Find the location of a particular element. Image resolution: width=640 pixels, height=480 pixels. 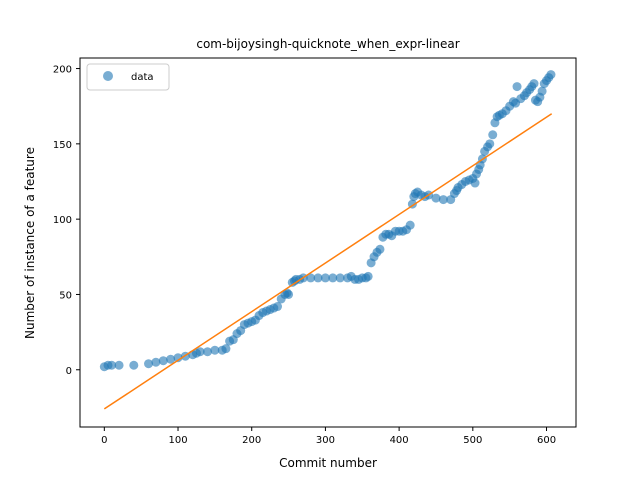

x-tick-label: 500 is located at coordinates (472, 440).